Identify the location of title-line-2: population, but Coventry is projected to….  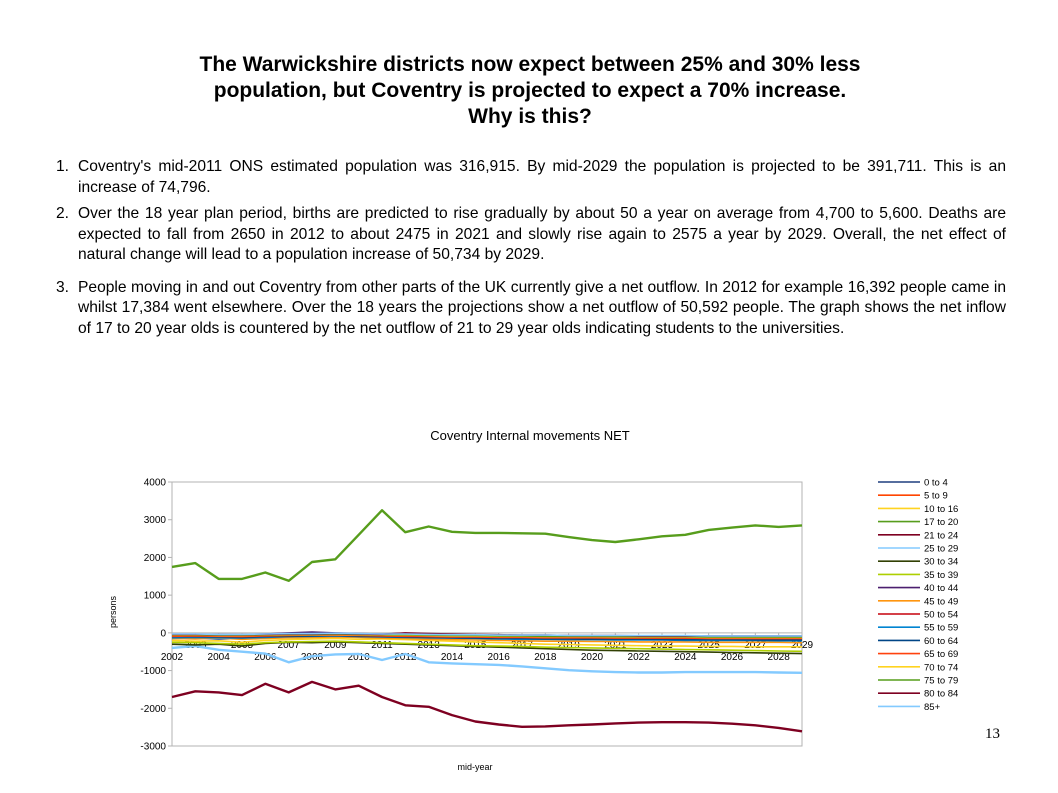
(530, 90).